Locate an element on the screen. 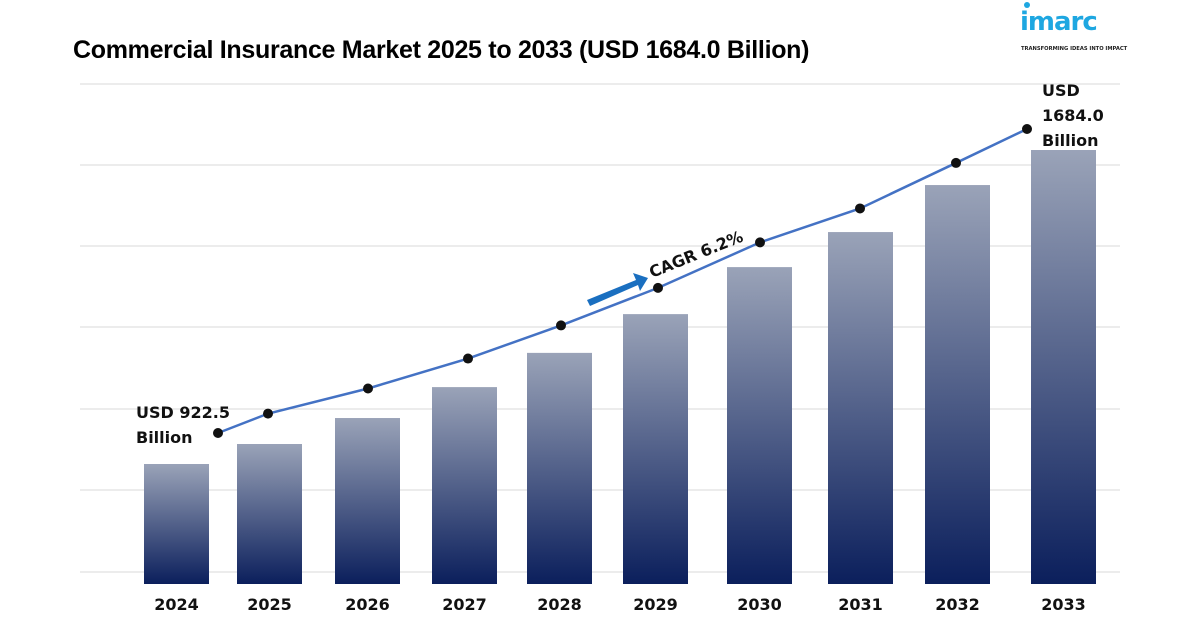 The width and height of the screenshot is (1200, 628). bar-2027 is located at coordinates (464, 485).